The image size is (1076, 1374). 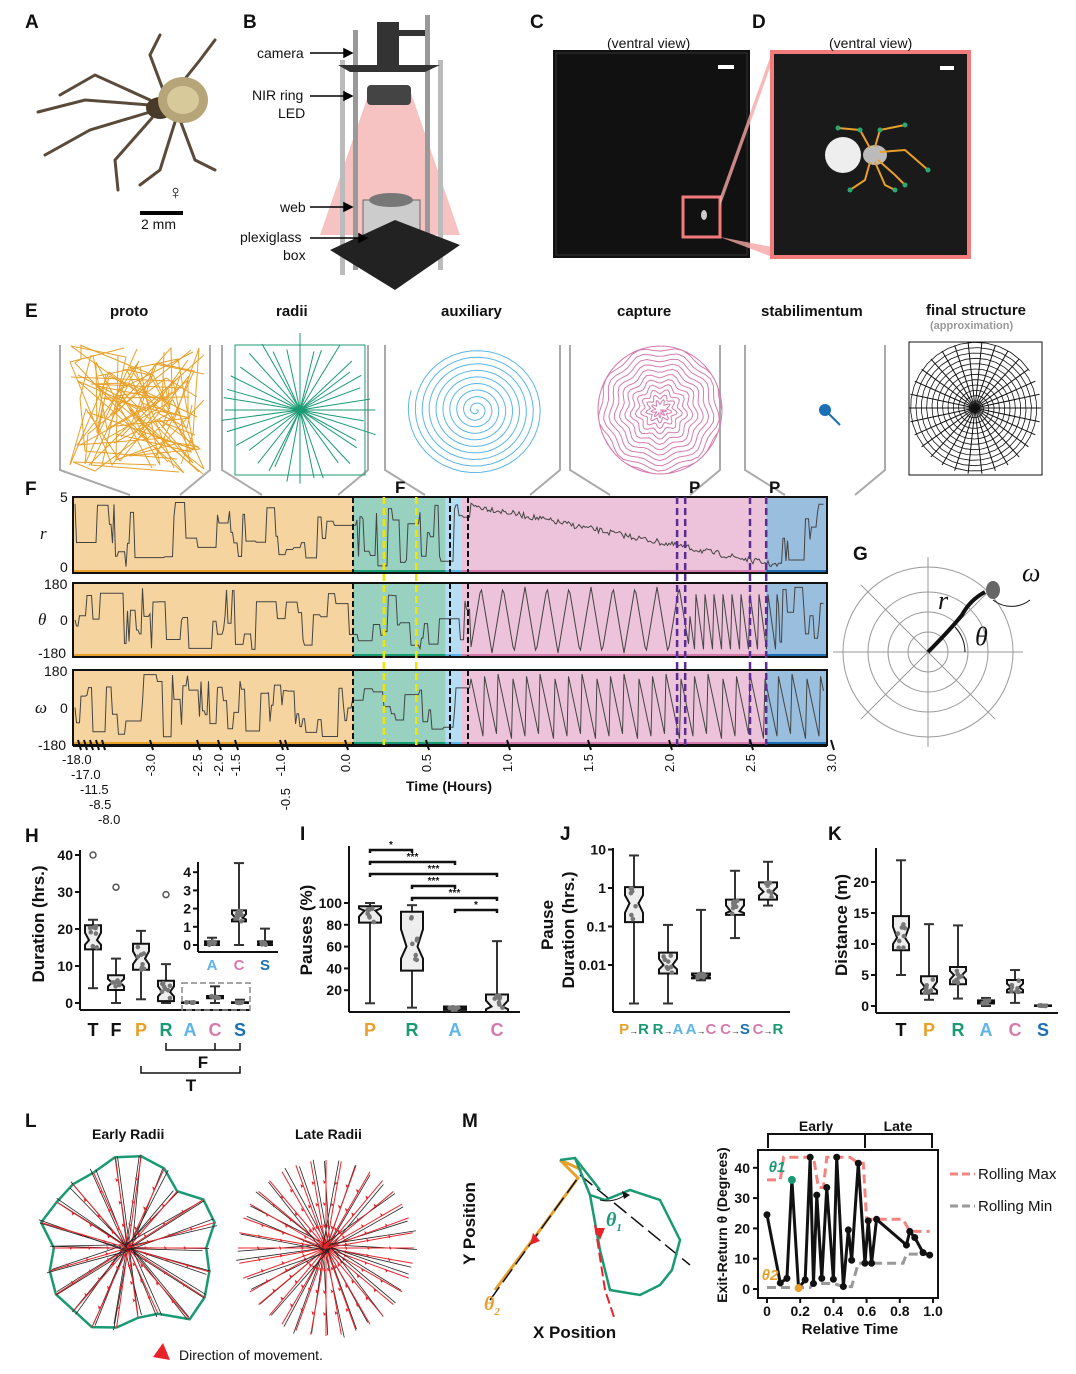 What do you see at coordinates (668, 1029) in the screenshot?
I see `transition-label: R→A` at bounding box center [668, 1029].